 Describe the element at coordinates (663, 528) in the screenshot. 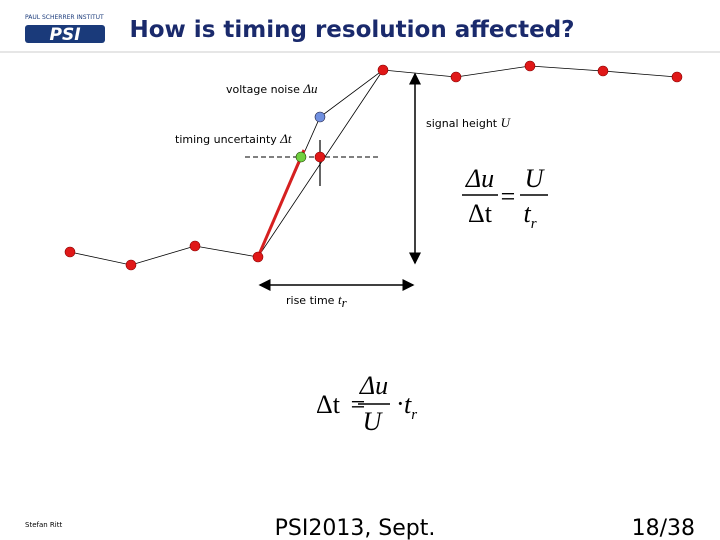

I see `footer-page: 18/38` at that location.